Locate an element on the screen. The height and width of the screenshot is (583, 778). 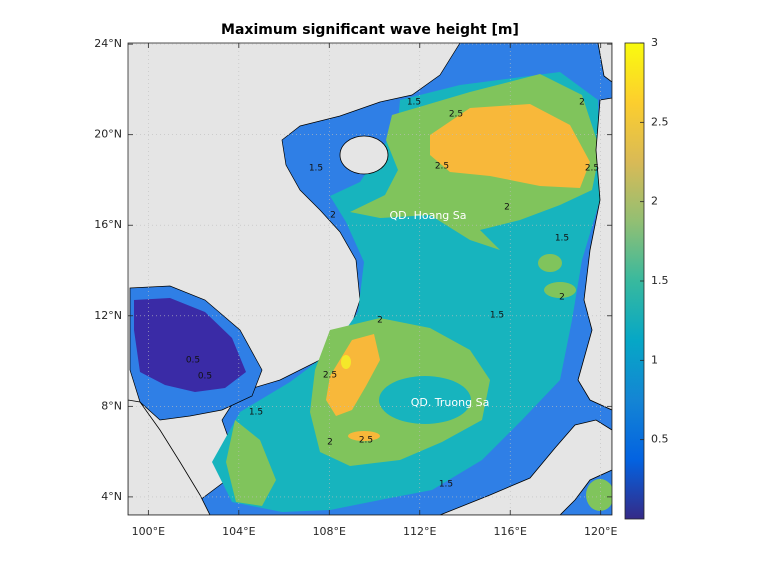
malay-peninsula is located at coordinates (169, 457).